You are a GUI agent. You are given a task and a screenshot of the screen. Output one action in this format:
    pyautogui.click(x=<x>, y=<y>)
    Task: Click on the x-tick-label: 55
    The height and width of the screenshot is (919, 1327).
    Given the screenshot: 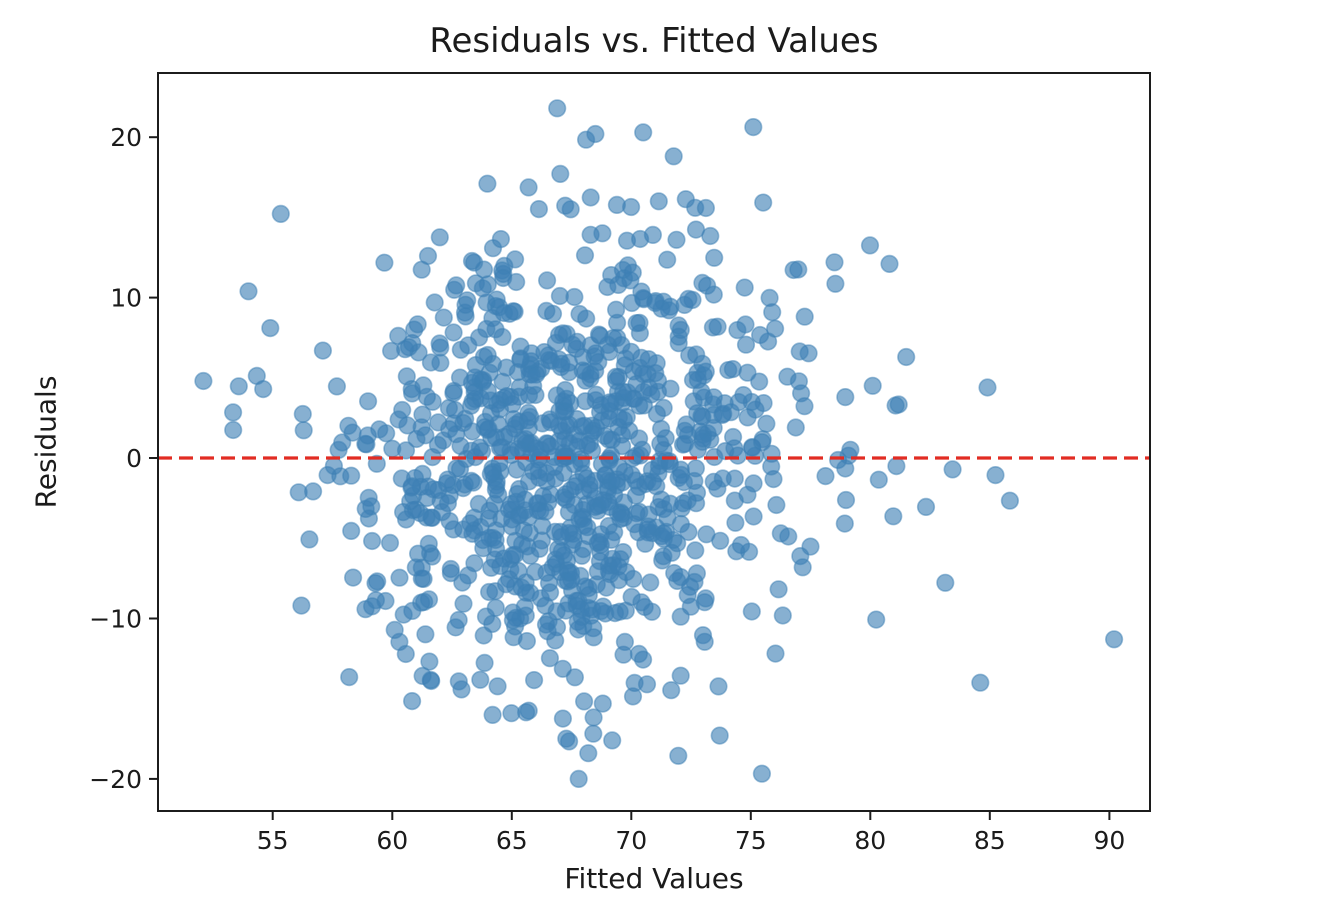 What is the action you would take?
    pyautogui.click(x=273, y=840)
    